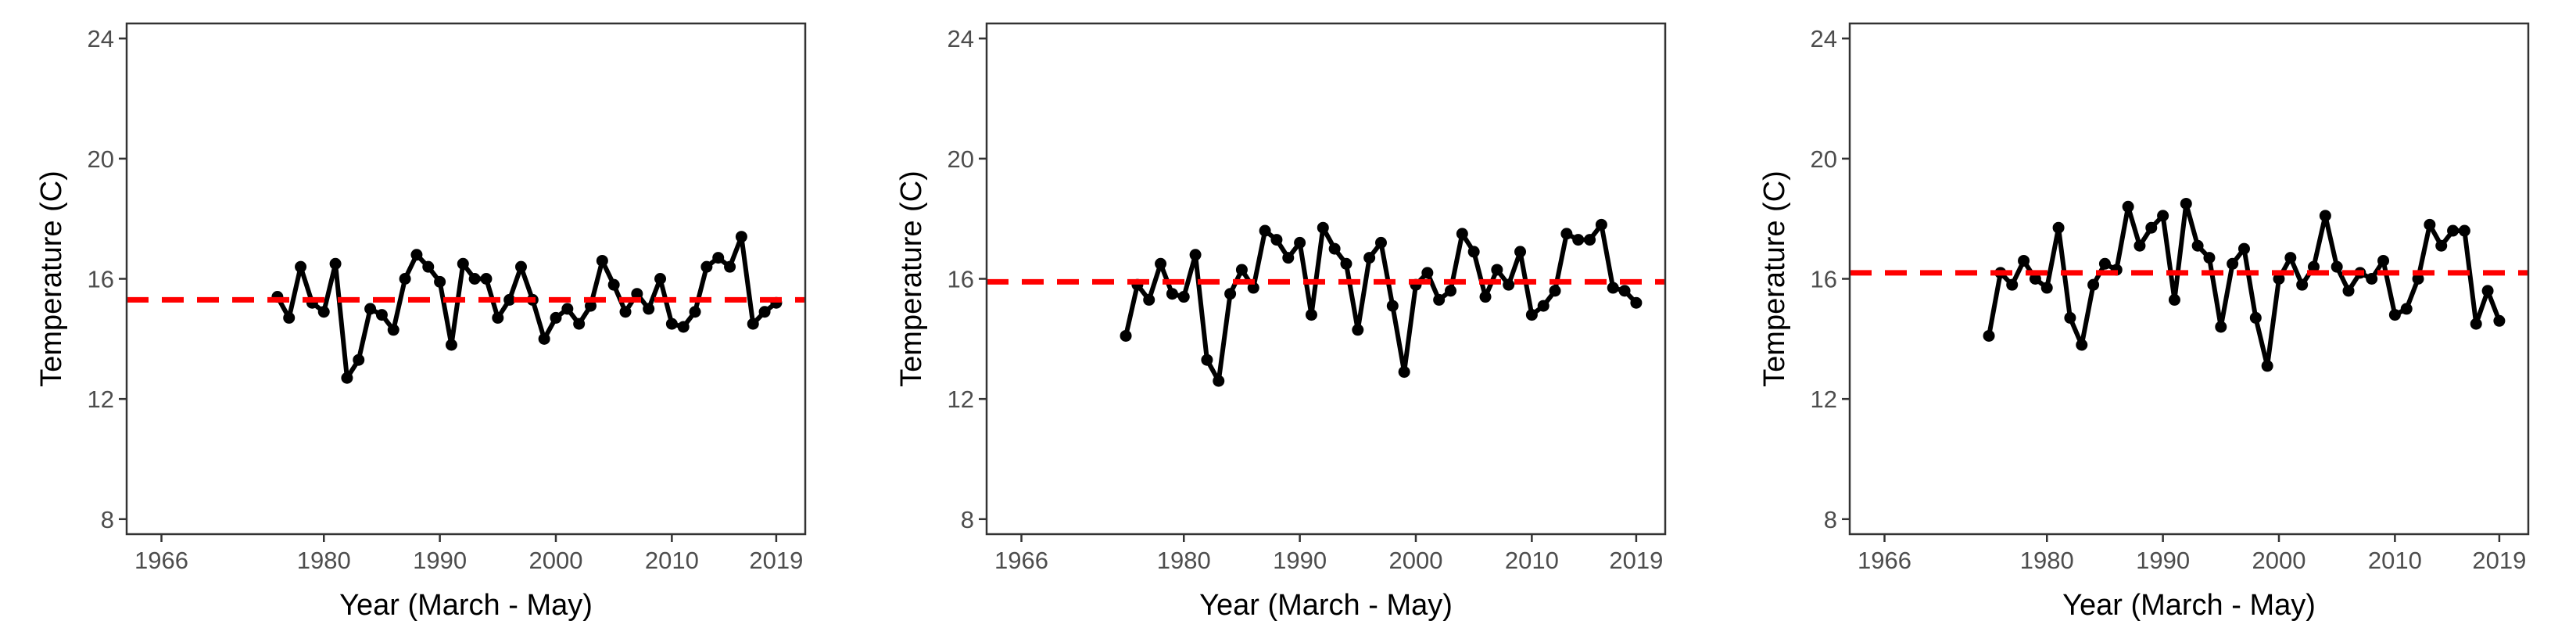 The width and height of the screenshot is (2576, 628). I want to click on x-tick-label: 1966, so click(1021, 560).